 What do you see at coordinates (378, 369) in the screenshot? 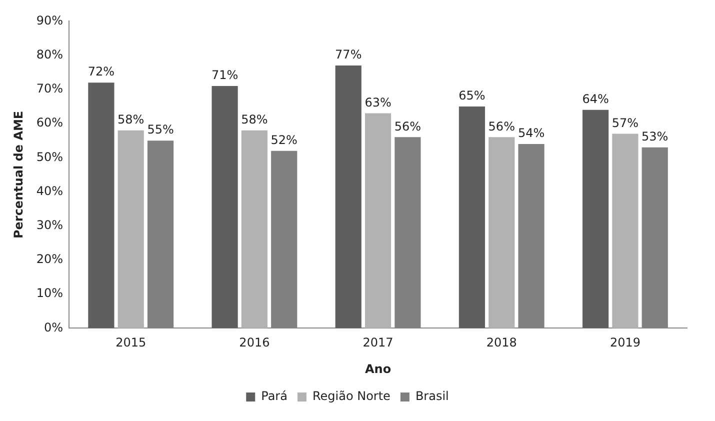
I see `x-axis-title: Ano` at bounding box center [378, 369].